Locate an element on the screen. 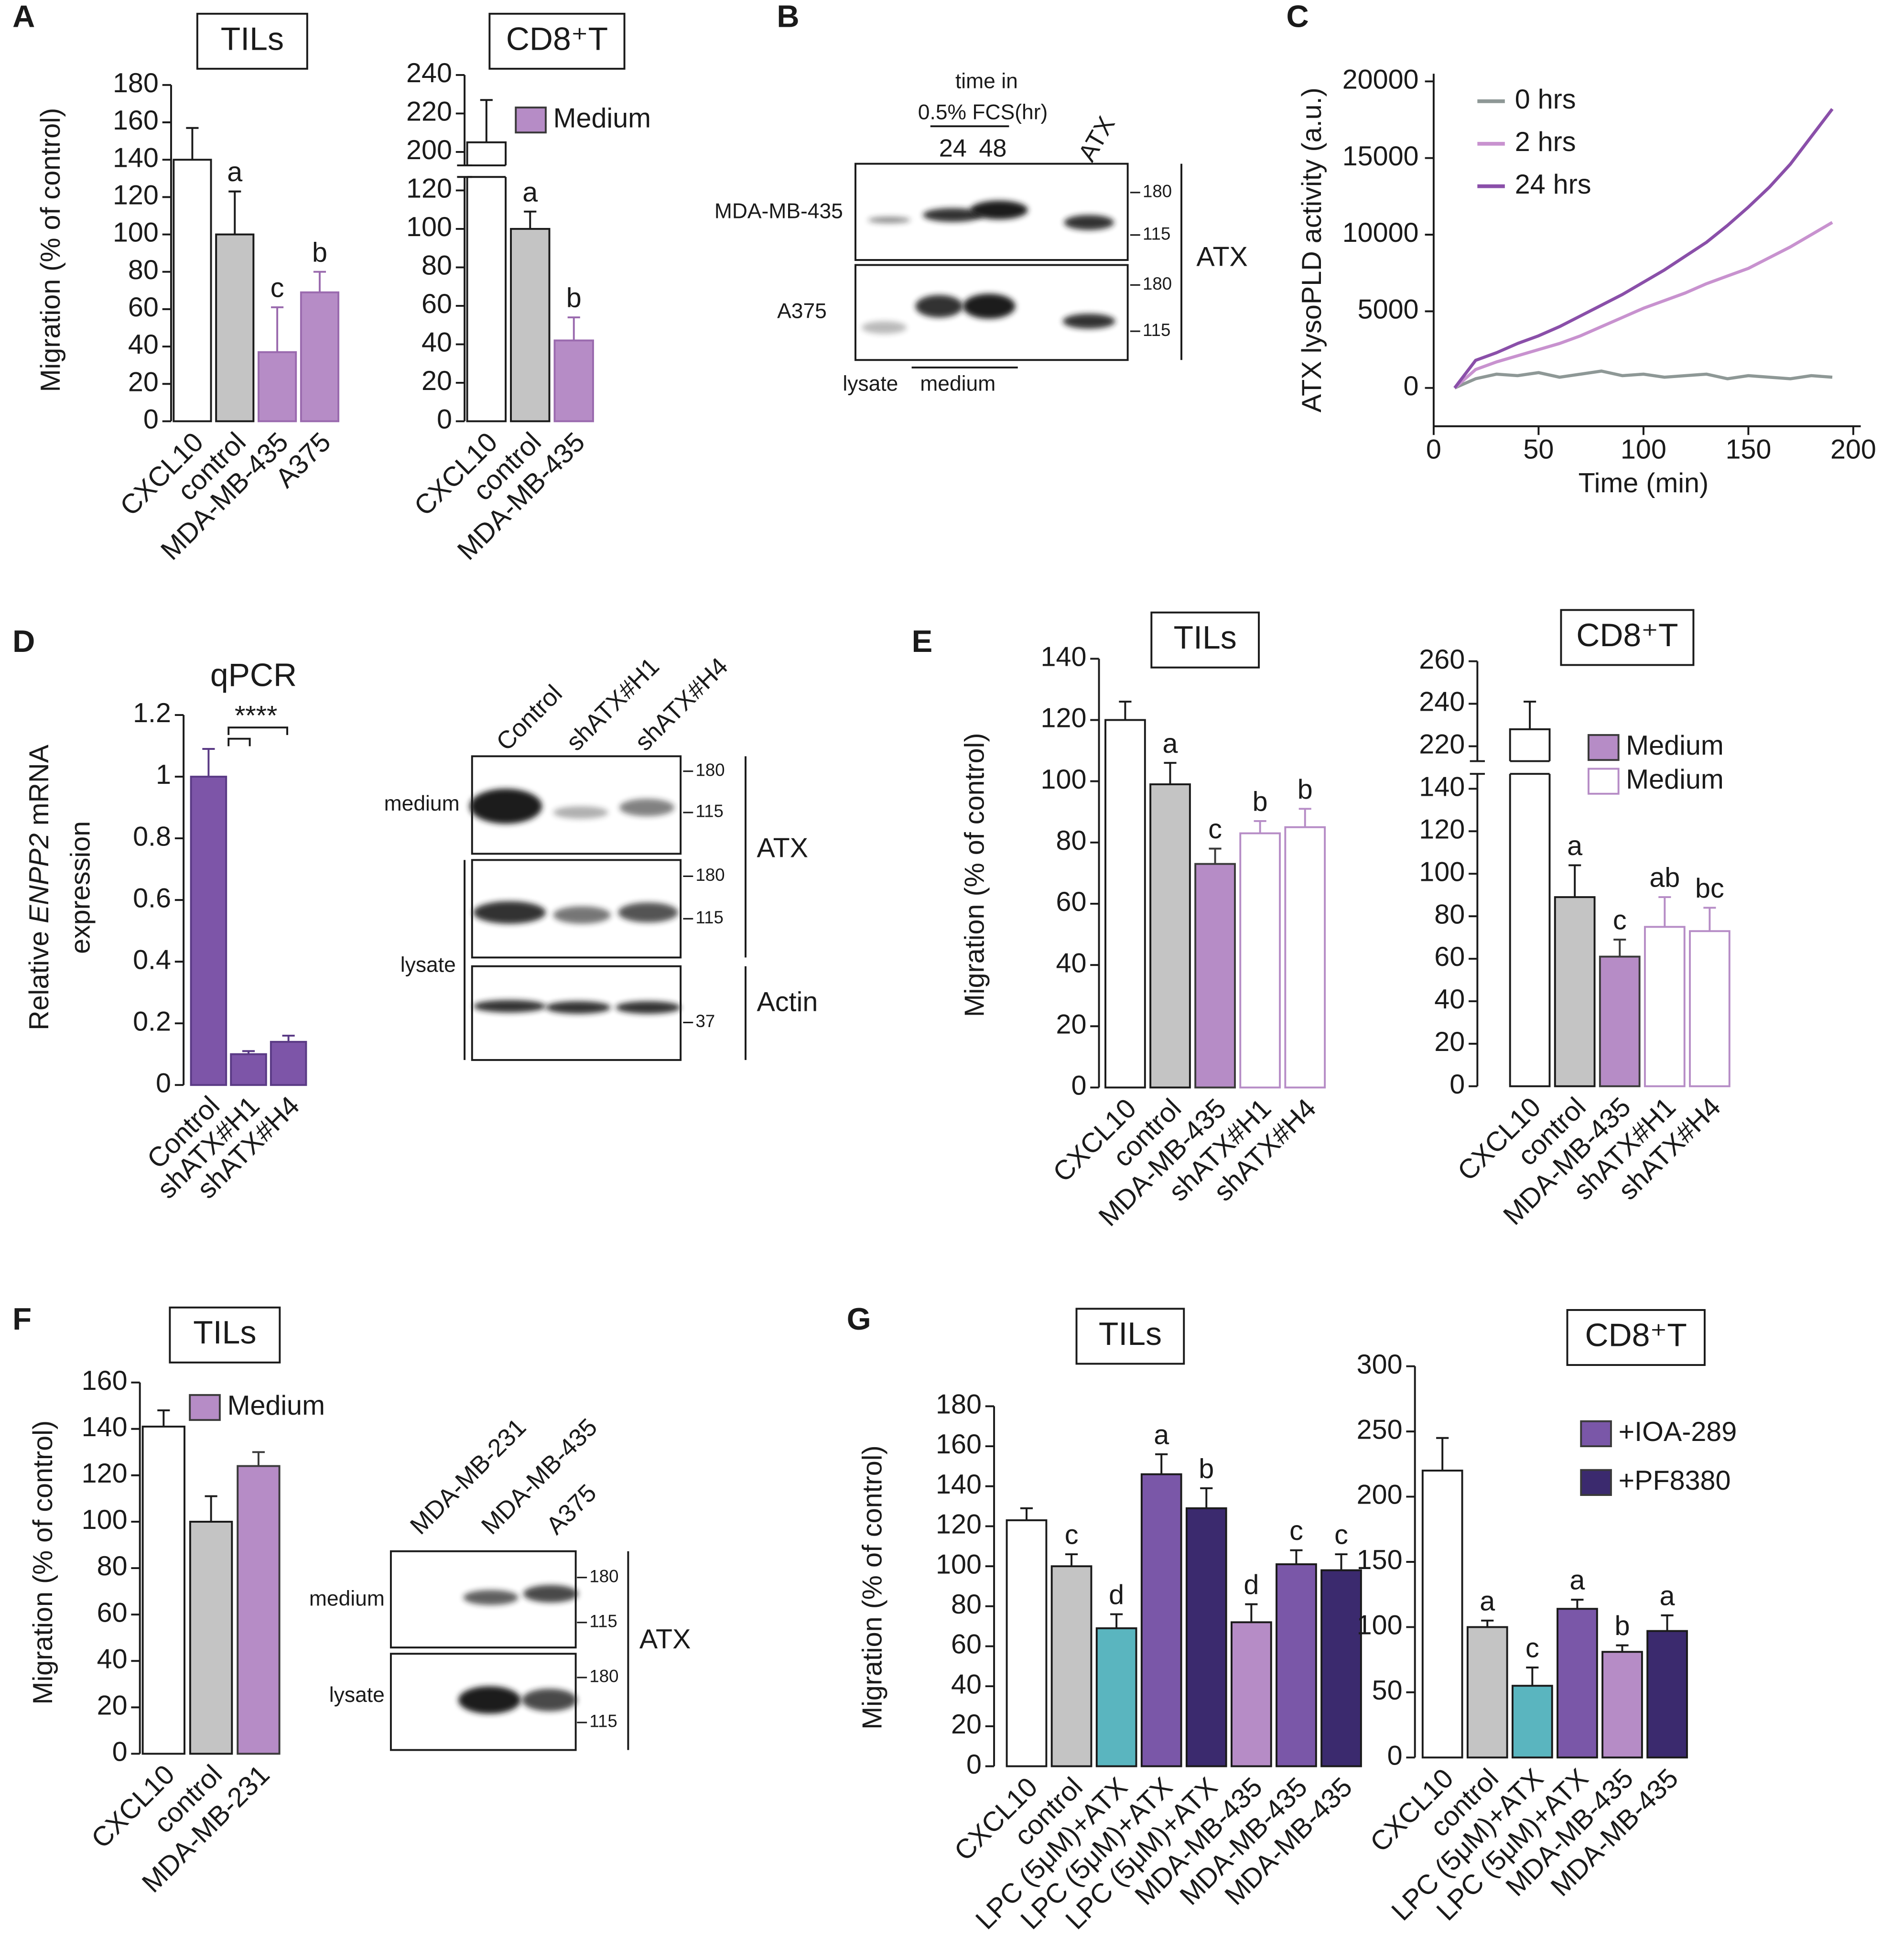 This screenshot has width=1882, height=1960. significance-letter: a is located at coordinates (235, 172).